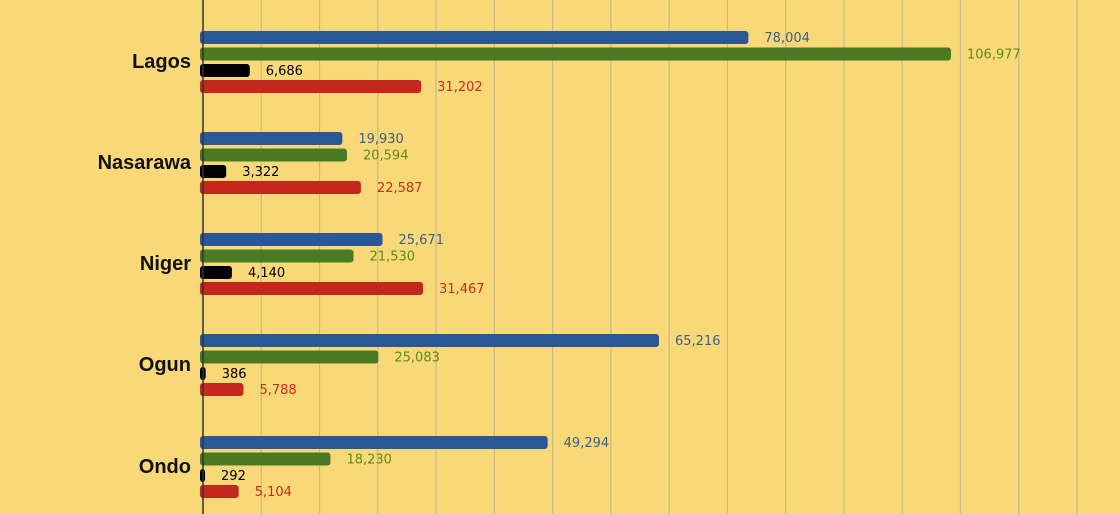 This screenshot has height=514, width=1120. What do you see at coordinates (460, 87) in the screenshot?
I see `value-label: 31,202` at bounding box center [460, 87].